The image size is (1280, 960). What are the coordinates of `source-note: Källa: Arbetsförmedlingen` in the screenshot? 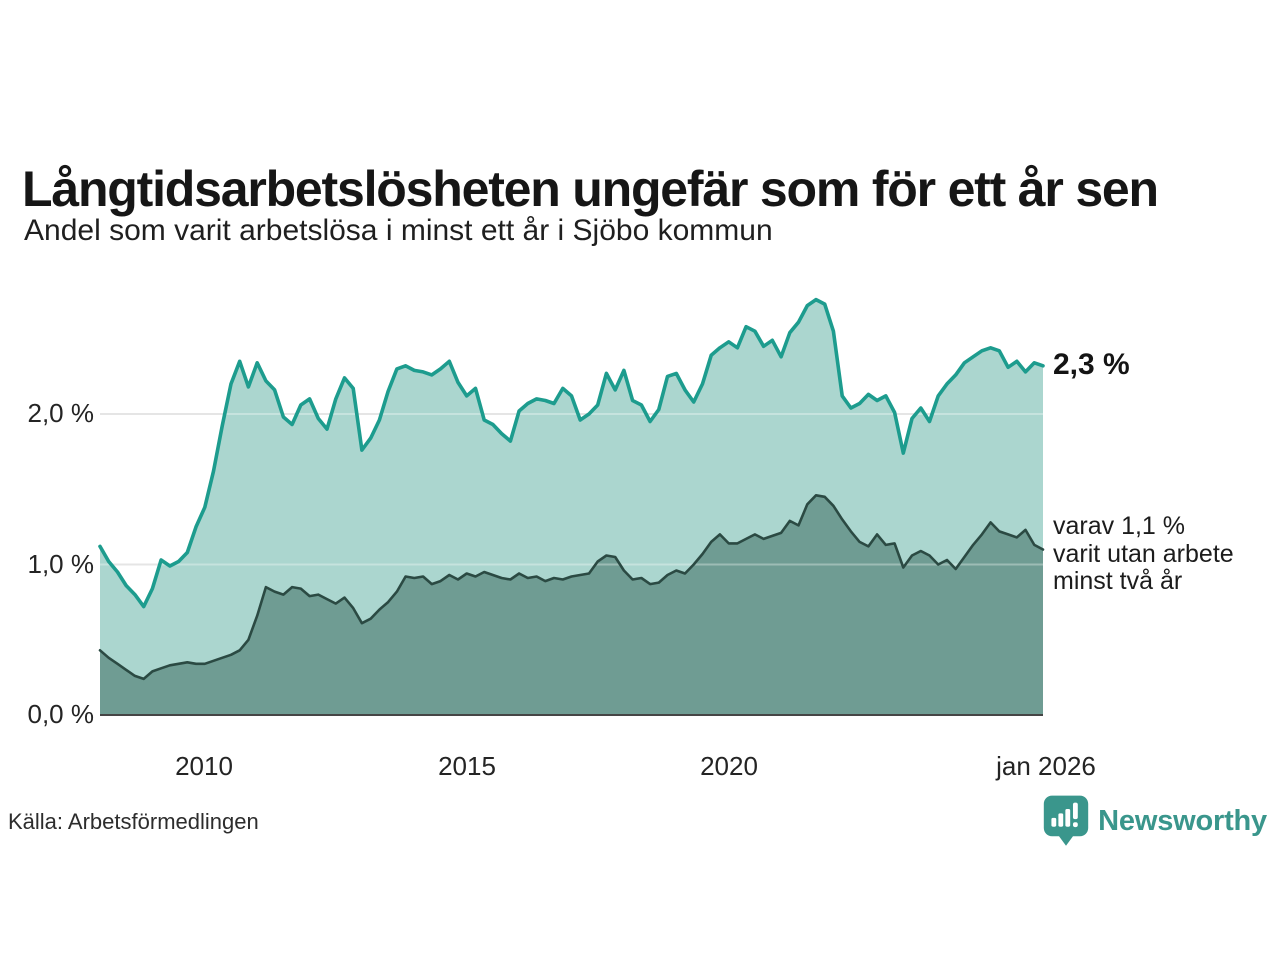 It's located at (133, 821).